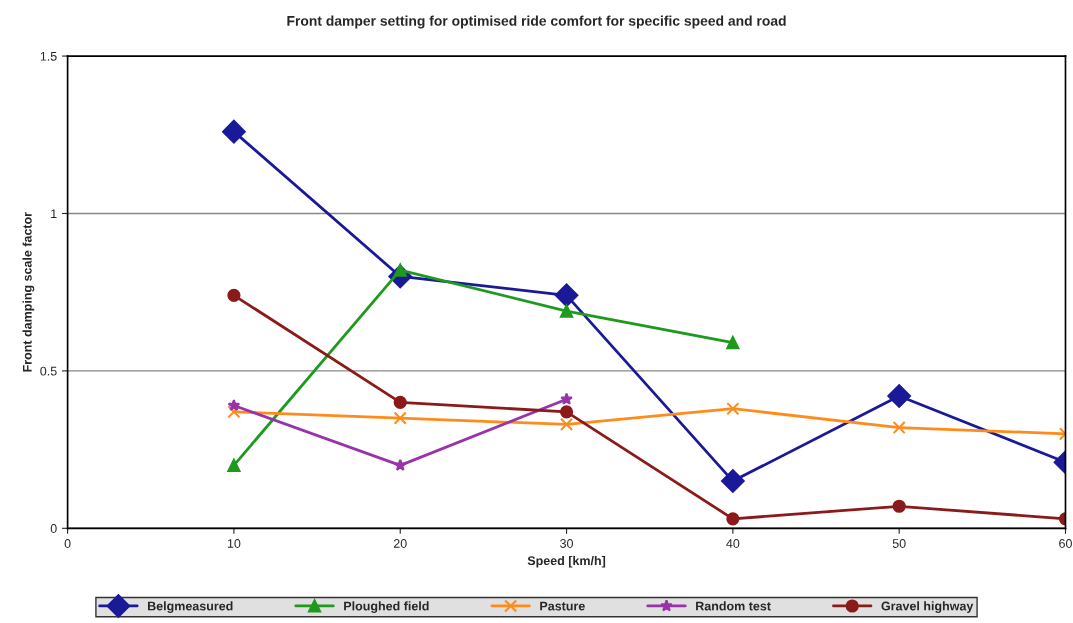  I want to click on x-tick-label: 60, so click(1065, 543).